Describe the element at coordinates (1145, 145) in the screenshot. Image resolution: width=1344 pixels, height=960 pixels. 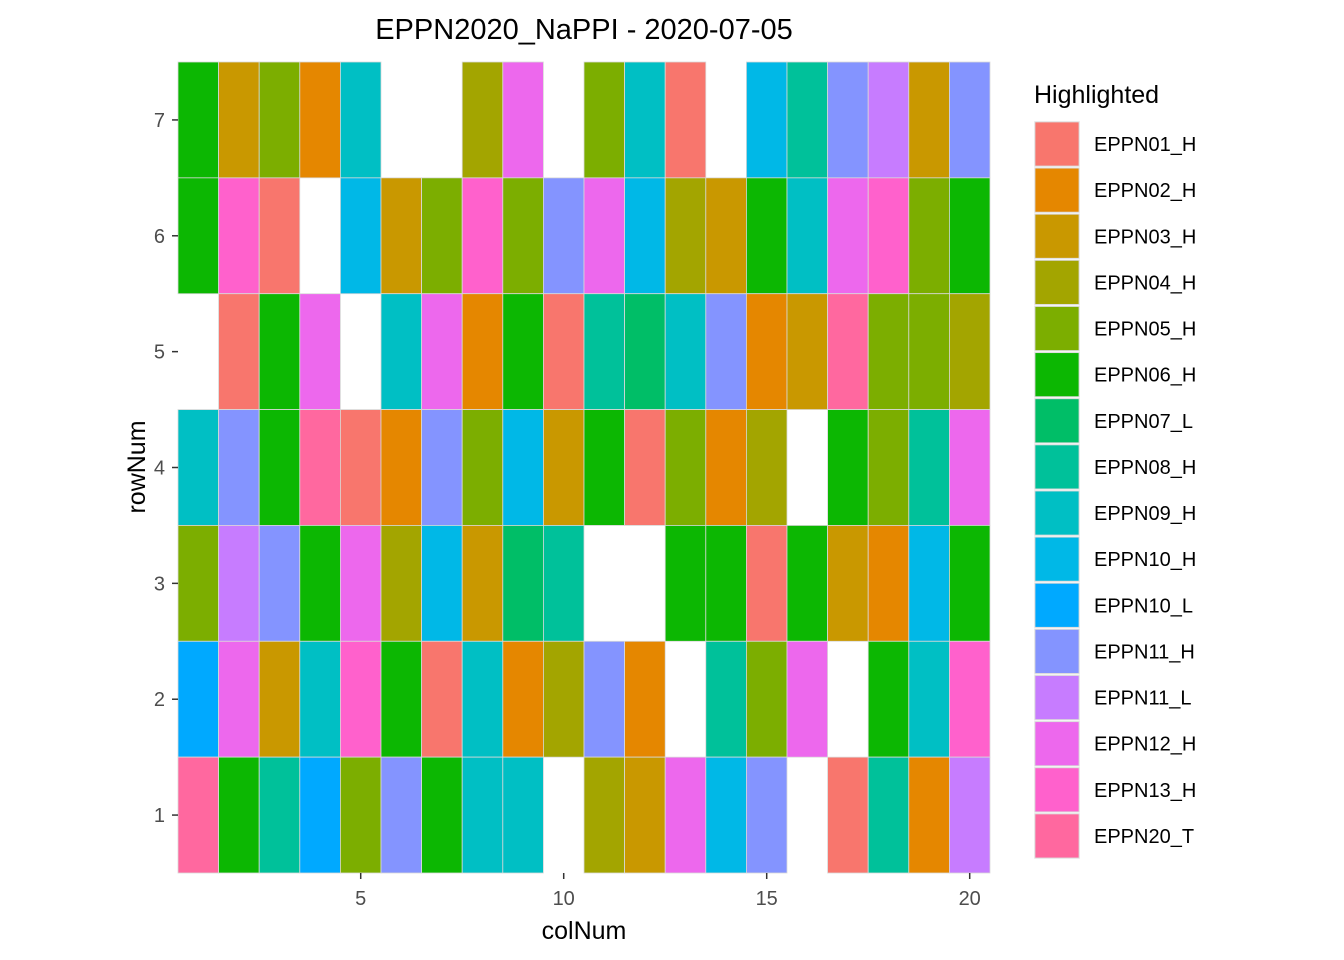
I see `legend-label: EPPN01_H` at that location.